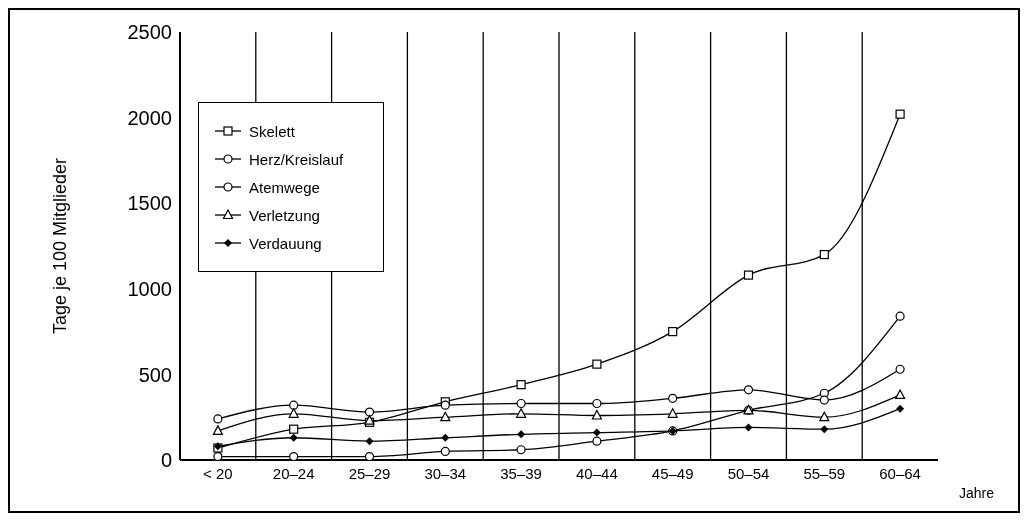 Image resolution: width=1034 pixels, height=527 pixels. I want to click on x-tick-label: 35–39, so click(521, 473).